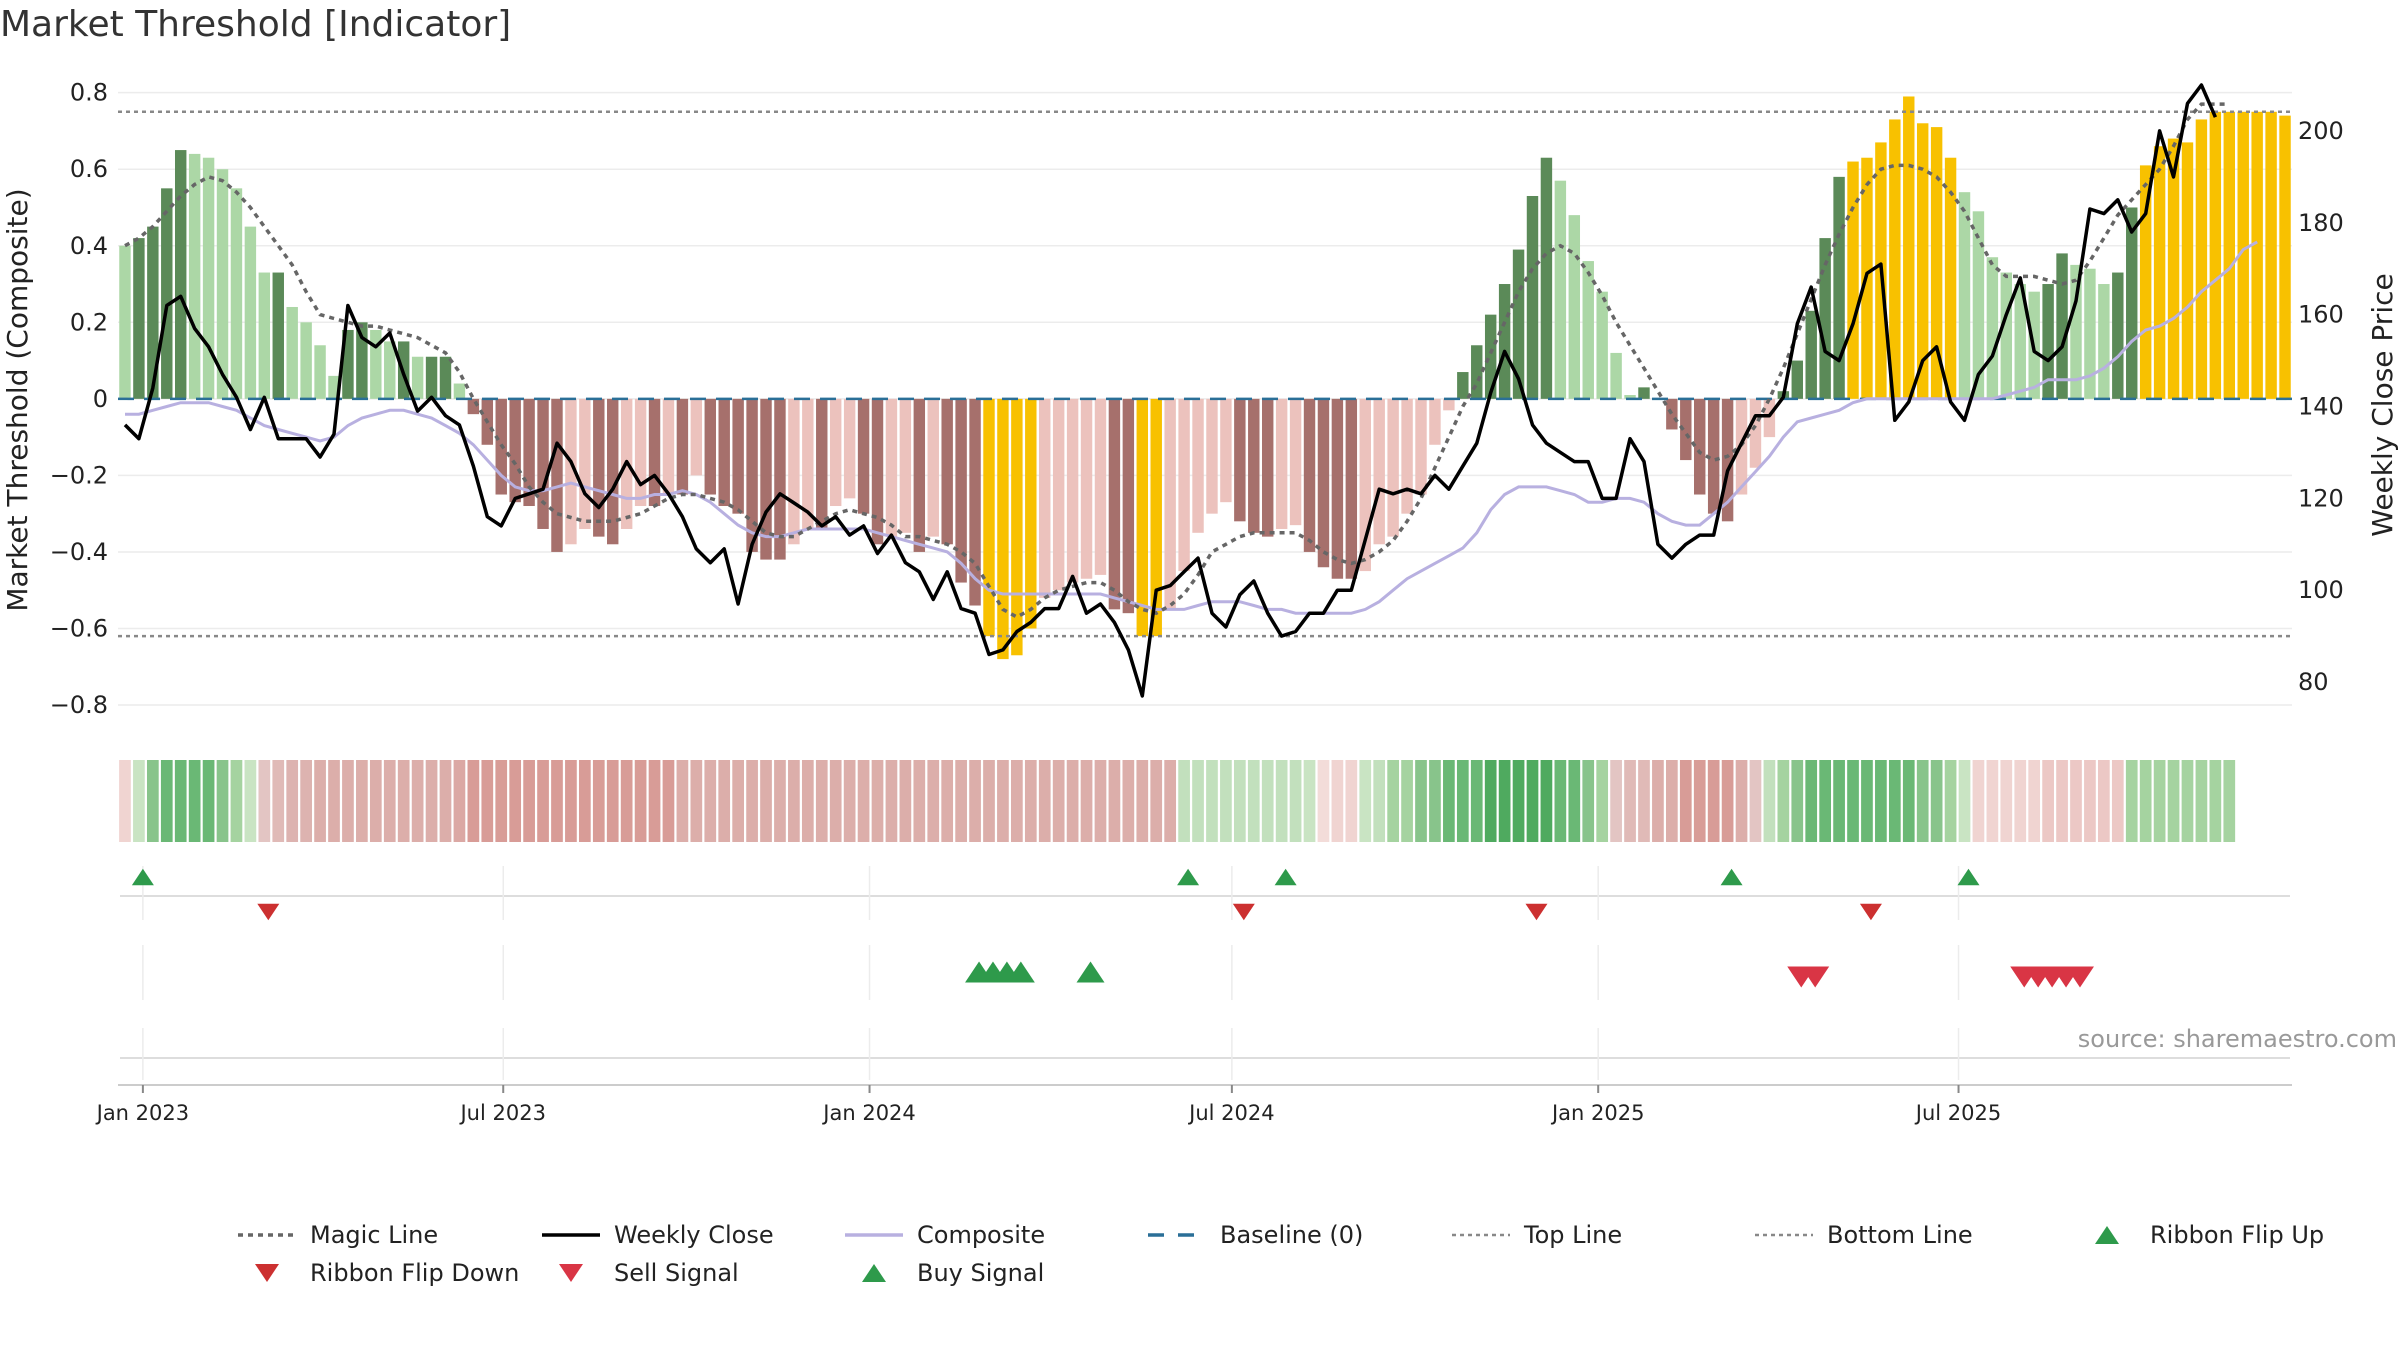 The width and height of the screenshot is (2400, 1350). Describe the element at coordinates (981, 1235) in the screenshot. I see `legend-label: Composite` at that location.